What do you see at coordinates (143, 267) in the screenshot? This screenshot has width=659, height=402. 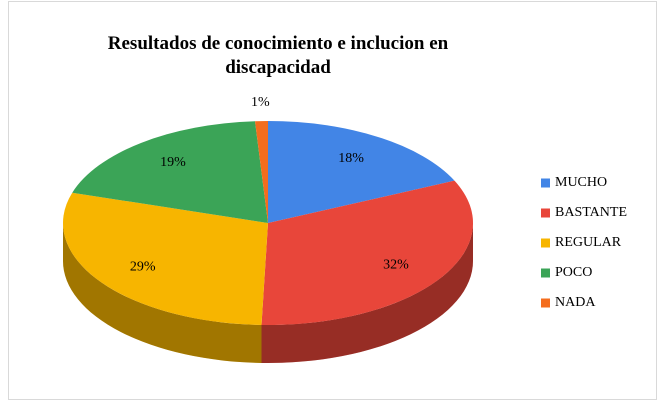 I see `data-label: 29%` at bounding box center [143, 267].